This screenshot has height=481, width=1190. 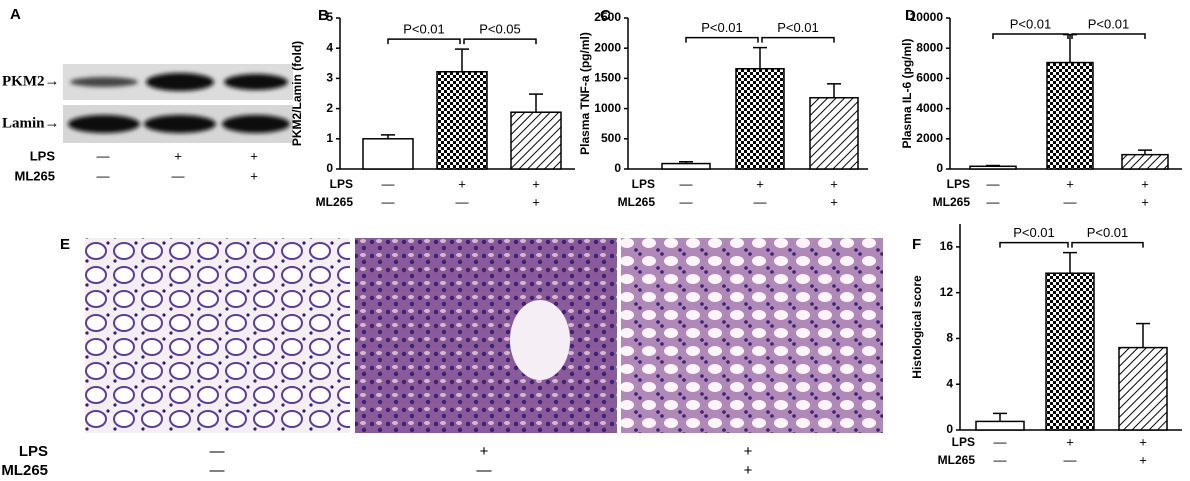 I want to click on y-tick-label: 4000, so click(x=929, y=108).